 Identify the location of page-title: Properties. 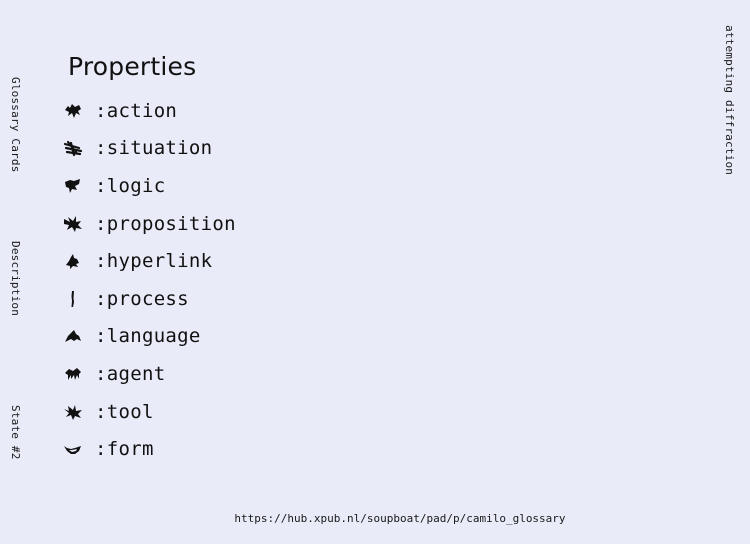
(132, 66).